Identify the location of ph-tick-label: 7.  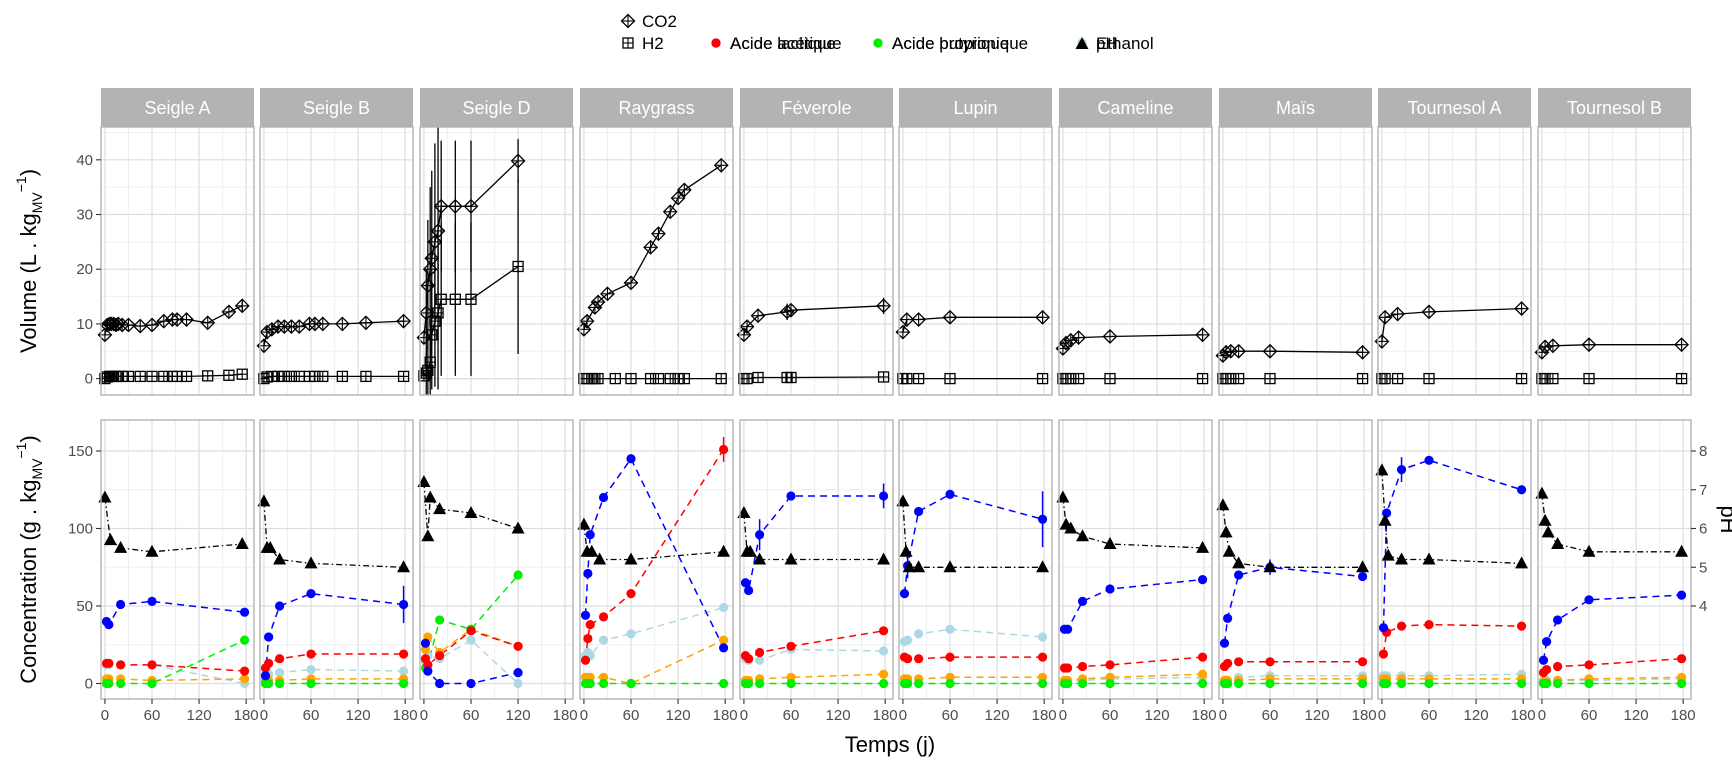
(1703, 490).